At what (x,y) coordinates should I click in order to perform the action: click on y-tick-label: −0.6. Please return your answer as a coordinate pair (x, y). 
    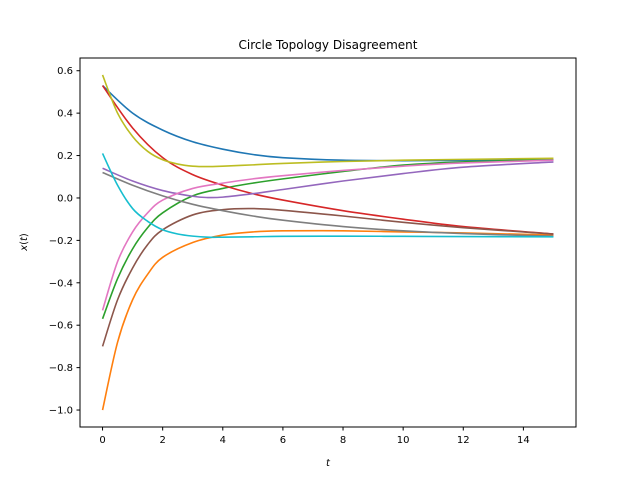
    Looking at the image, I should click on (61, 326).